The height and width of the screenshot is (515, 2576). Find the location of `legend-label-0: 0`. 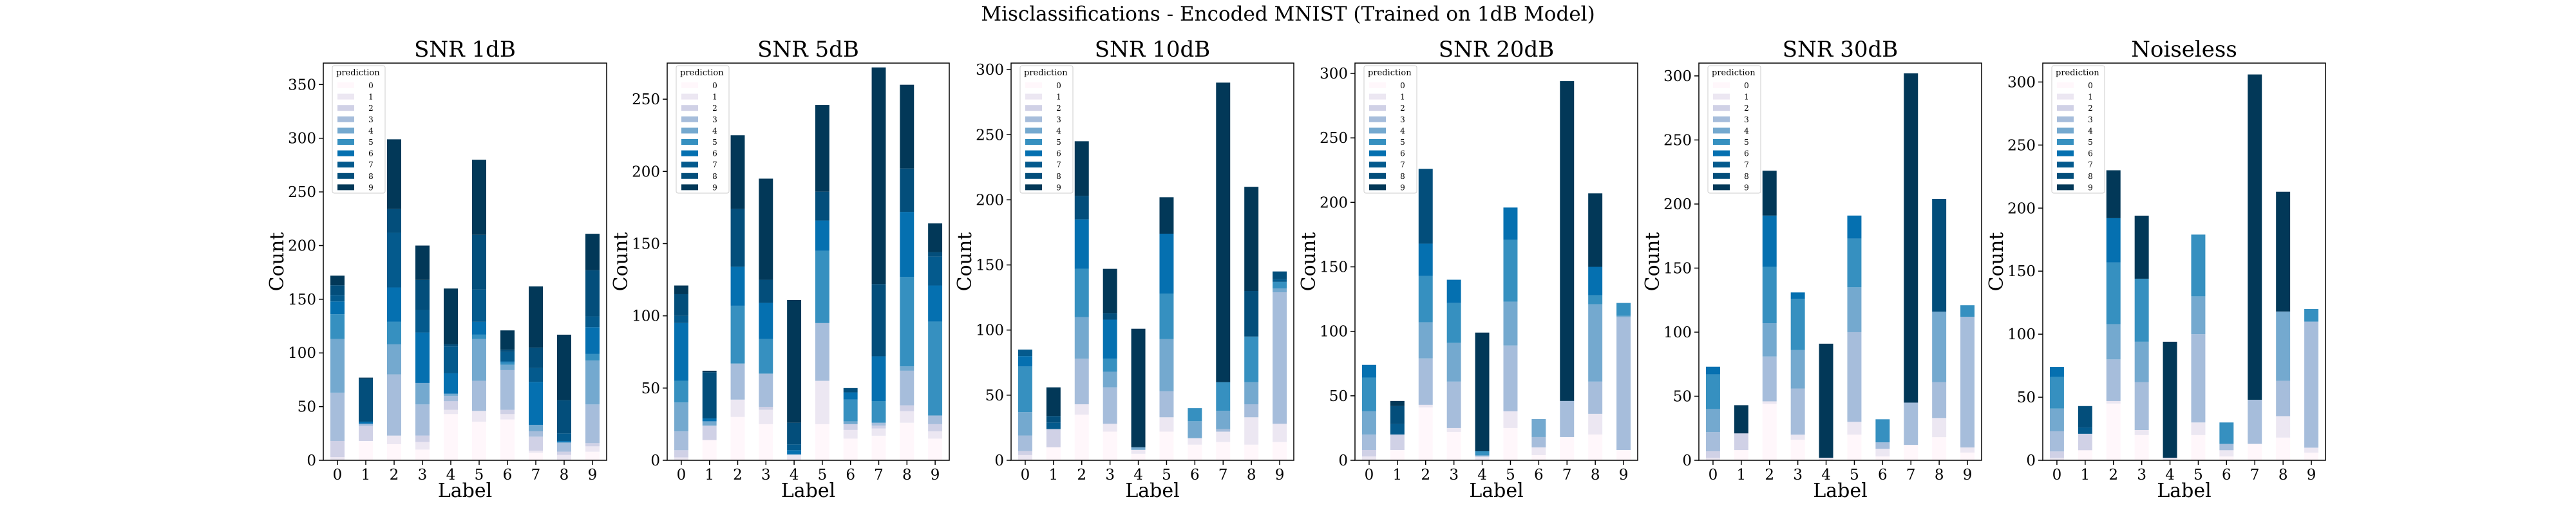

legend-label-0: 0 is located at coordinates (2090, 86).